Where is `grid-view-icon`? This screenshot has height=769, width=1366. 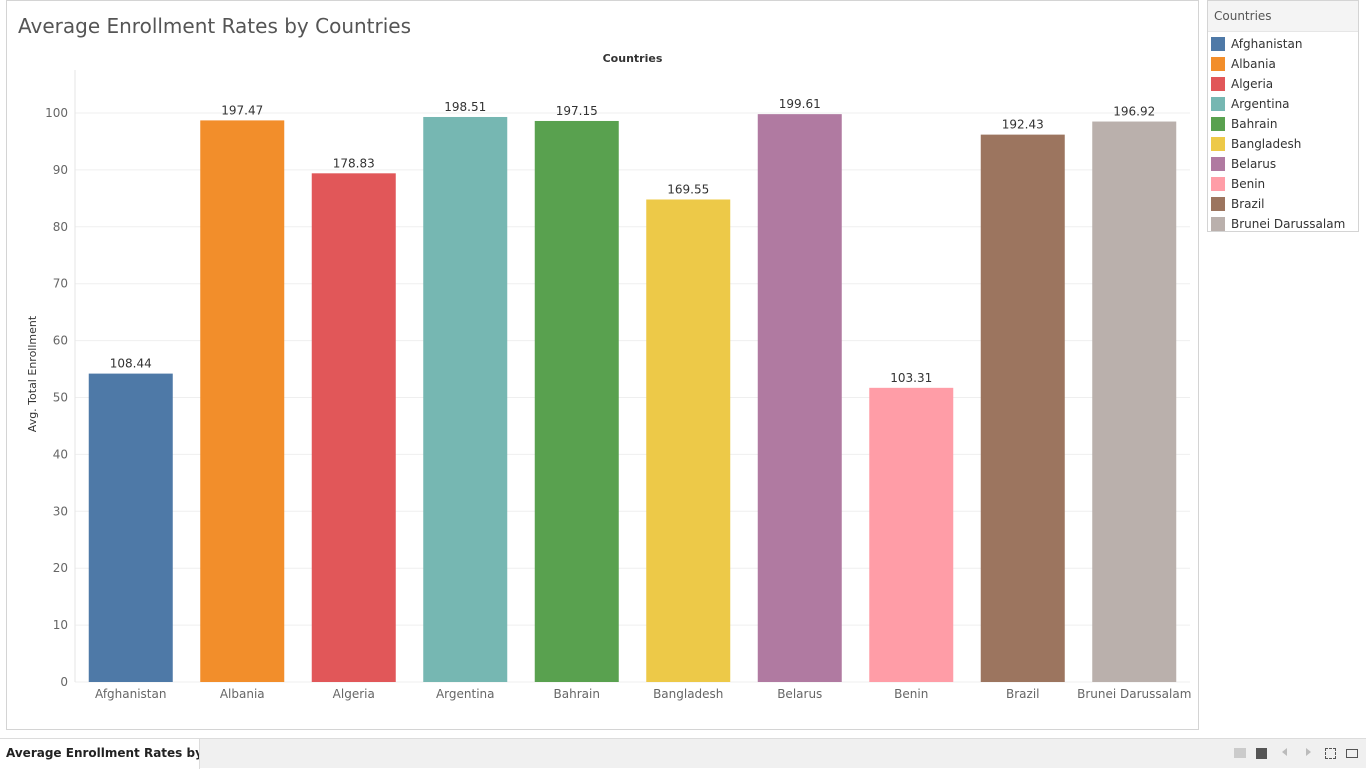 grid-view-icon is located at coordinates (1240, 753).